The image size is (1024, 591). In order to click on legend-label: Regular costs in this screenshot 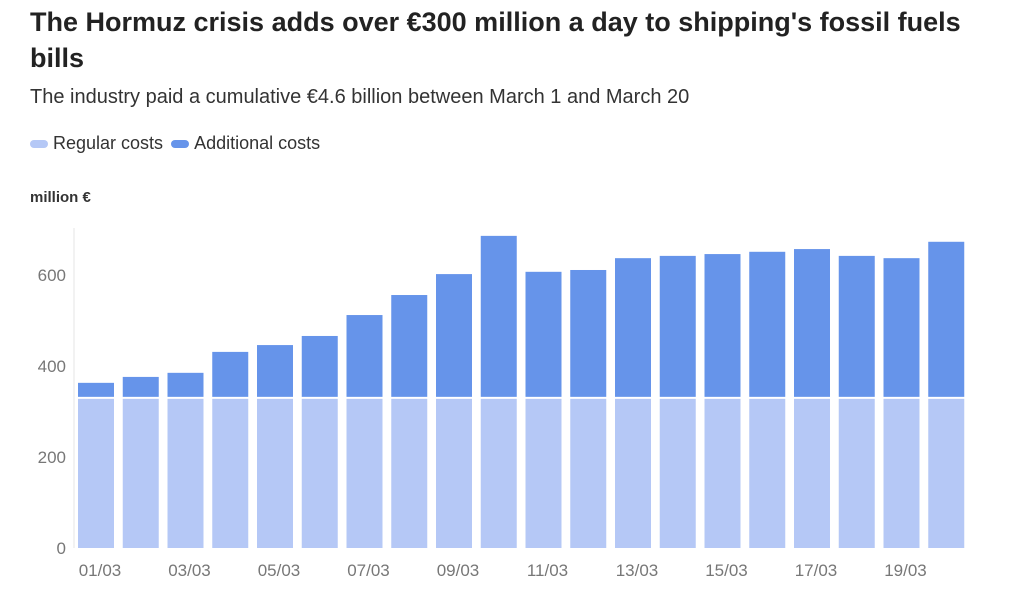, I will do `click(108, 143)`.